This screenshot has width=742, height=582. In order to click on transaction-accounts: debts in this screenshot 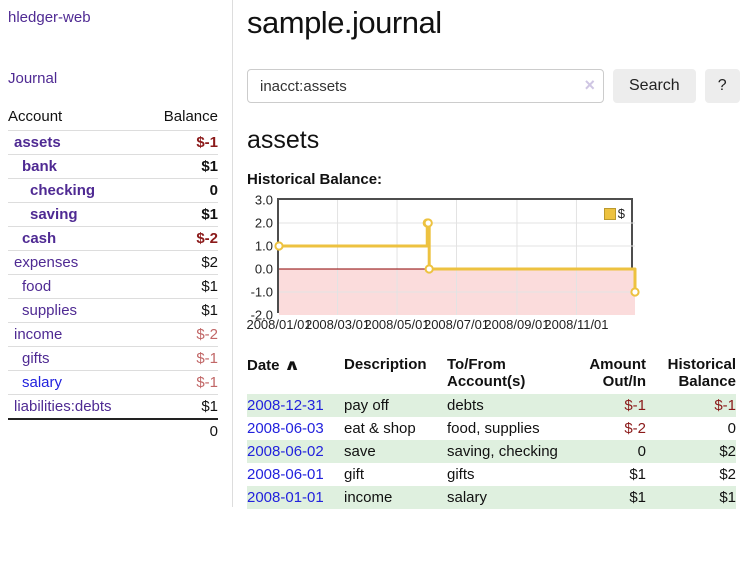, I will do `click(465, 405)`.